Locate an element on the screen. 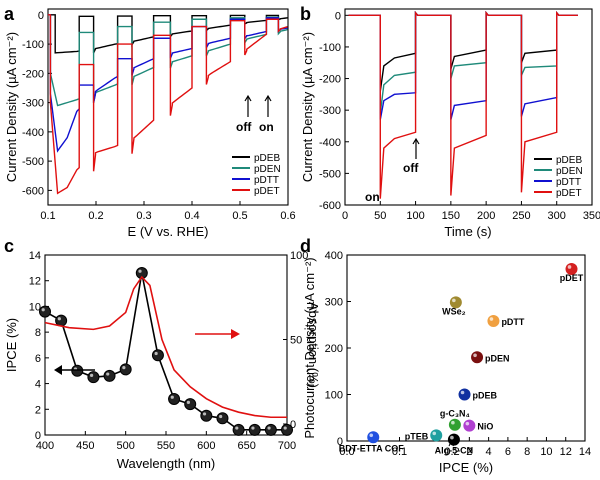  y-tick-label-a: -400 is located at coordinates (33, 133).